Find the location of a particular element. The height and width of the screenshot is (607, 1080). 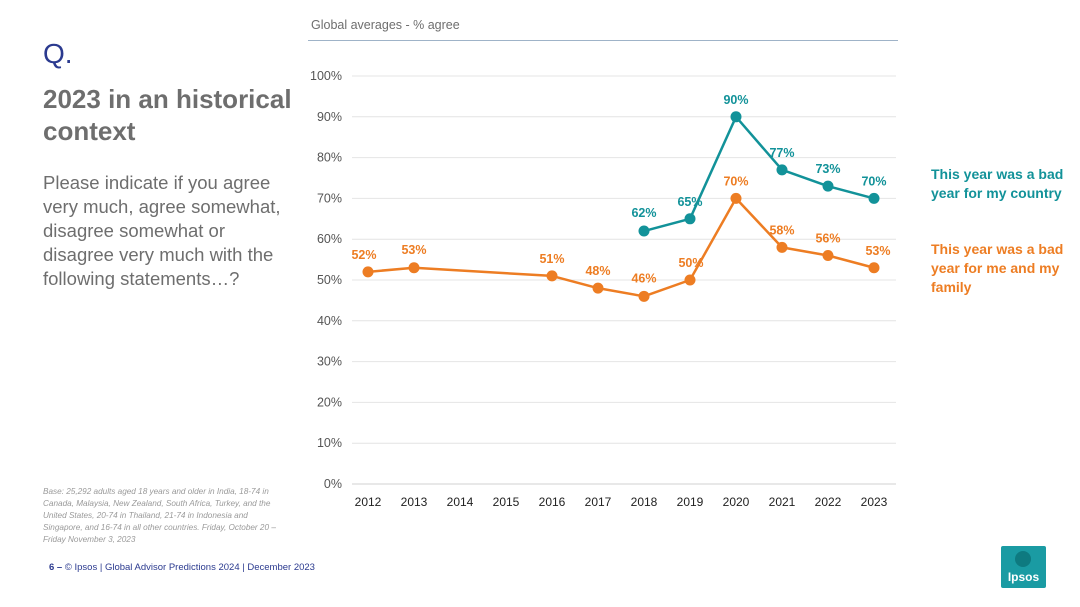

x-tick-label: 2021 is located at coordinates (782, 502).